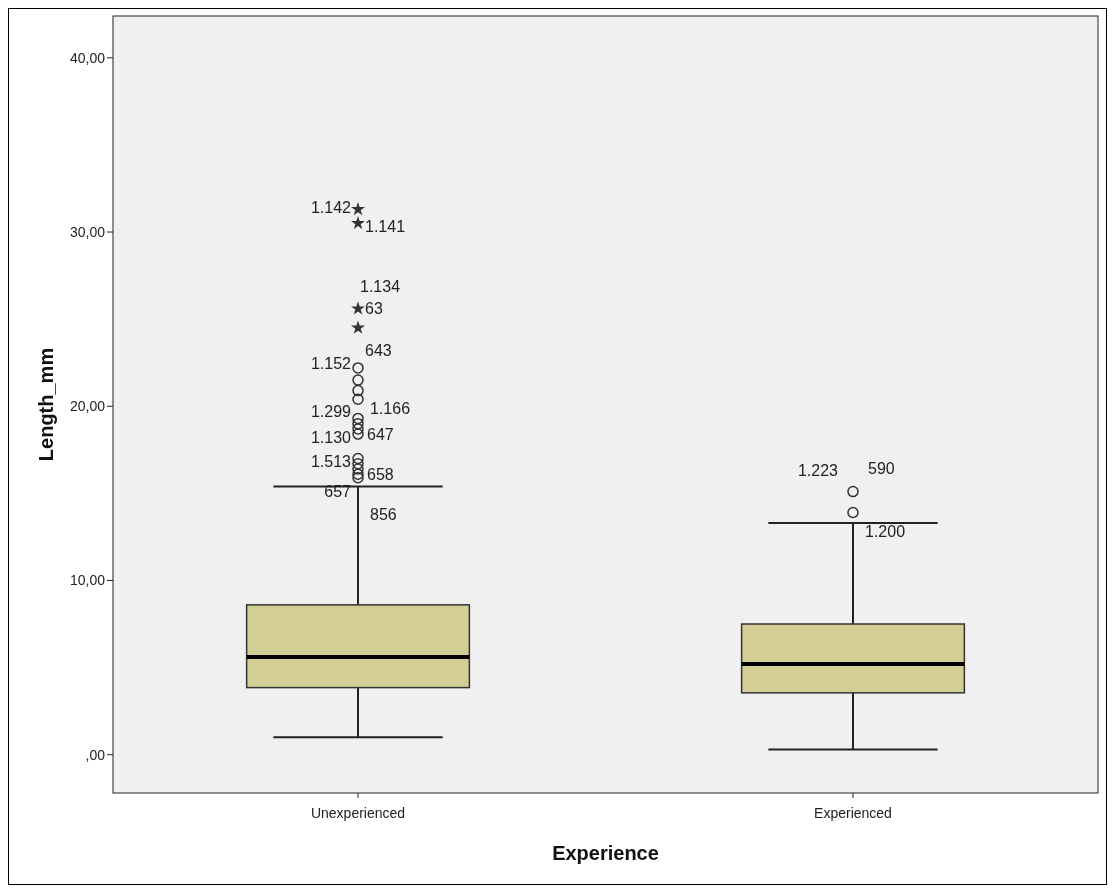 The width and height of the screenshot is (1115, 893). What do you see at coordinates (358, 813) in the screenshot?
I see `x-tick-label: Unexperienced` at bounding box center [358, 813].